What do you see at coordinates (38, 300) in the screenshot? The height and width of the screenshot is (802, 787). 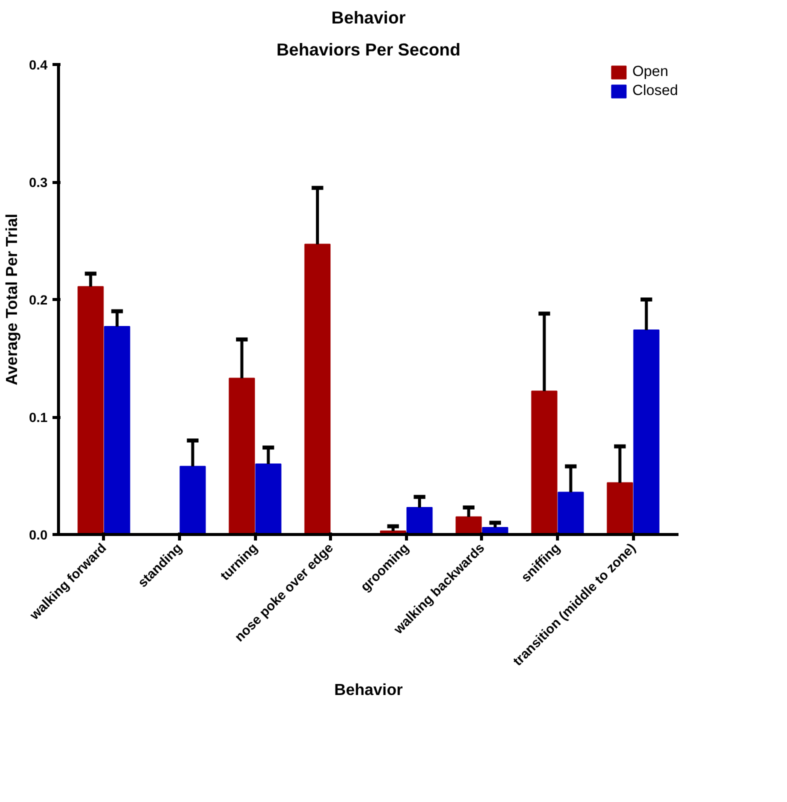 I see `y-tick-label: 0.2` at bounding box center [38, 300].